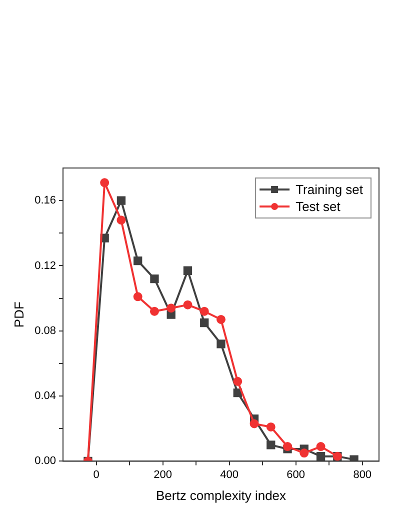 The width and height of the screenshot is (399, 516). What do you see at coordinates (229, 474) in the screenshot?
I see `x-tick-label: 400` at bounding box center [229, 474].